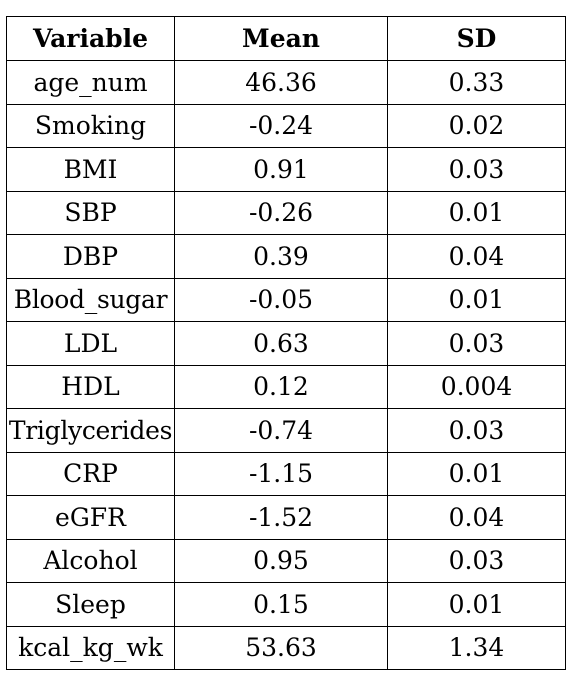 The width and height of the screenshot is (572, 686). Describe the element at coordinates (281, 343) in the screenshot. I see `mean-cell: 0.63` at that location.